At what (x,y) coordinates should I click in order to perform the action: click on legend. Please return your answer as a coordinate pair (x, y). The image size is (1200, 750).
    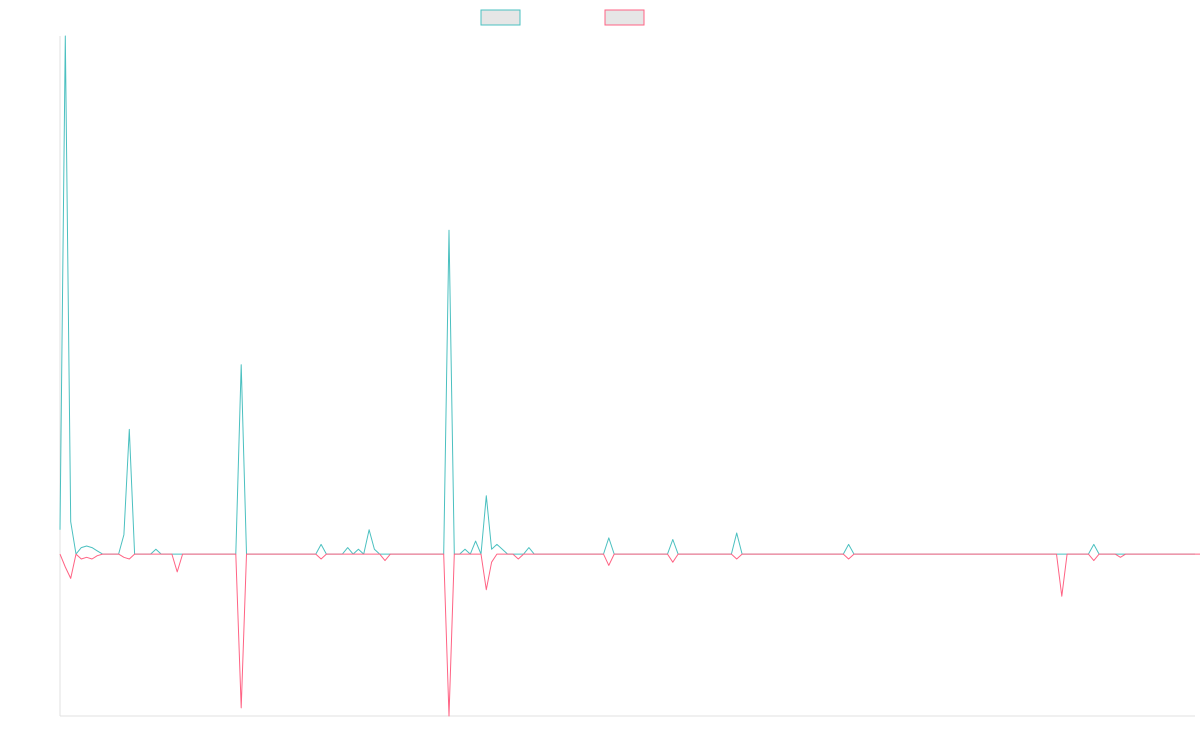
    Looking at the image, I should click on (562, 17).